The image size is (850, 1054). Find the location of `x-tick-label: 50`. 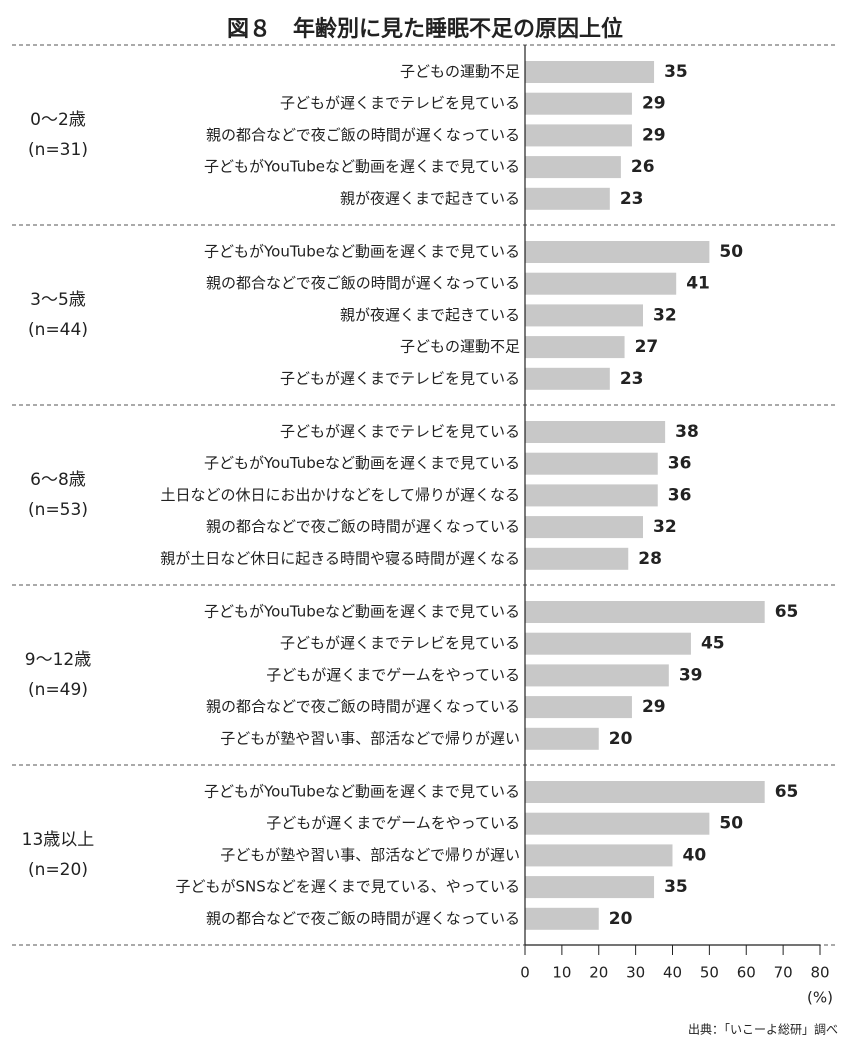

x-tick-label: 50 is located at coordinates (709, 973).